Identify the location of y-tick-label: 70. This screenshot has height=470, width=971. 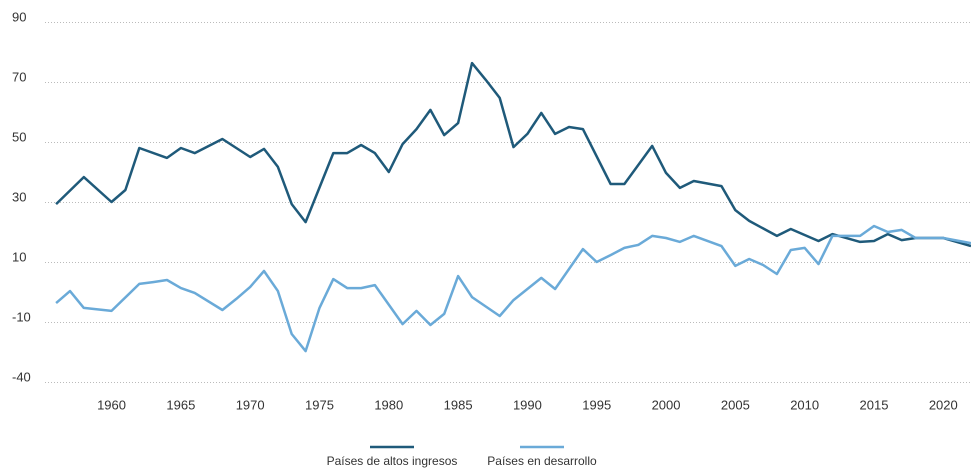
(19, 76).